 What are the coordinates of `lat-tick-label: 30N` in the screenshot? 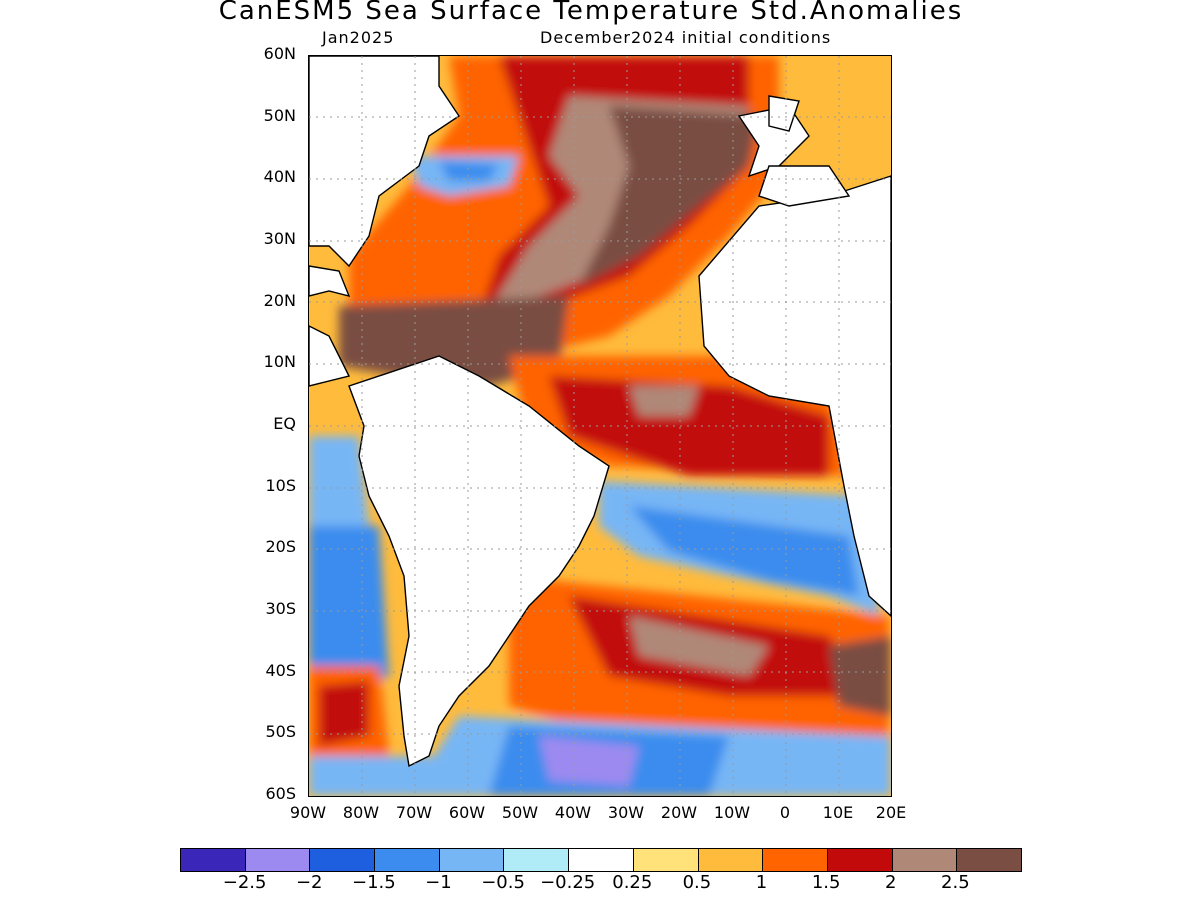 It's located at (279, 238).